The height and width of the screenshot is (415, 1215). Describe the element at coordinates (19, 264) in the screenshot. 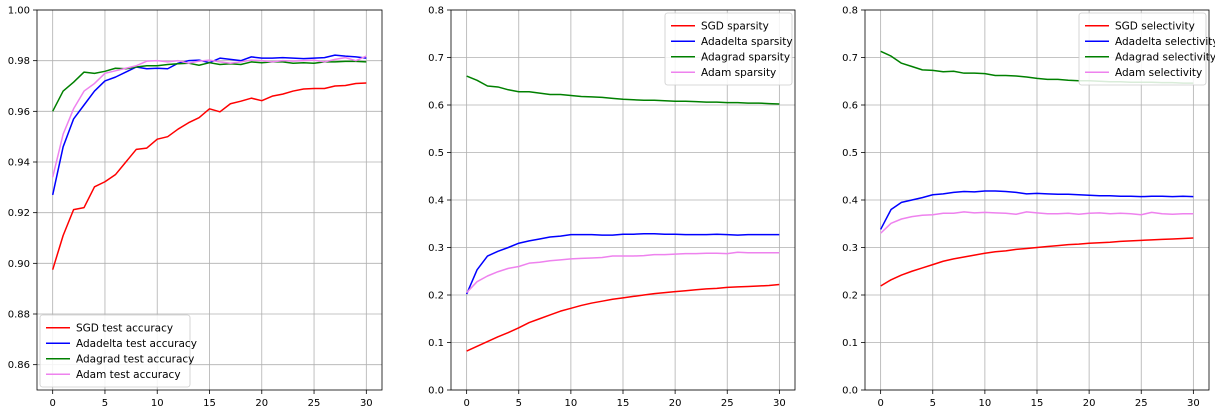

I see `y-tick-label: 0.90` at that location.